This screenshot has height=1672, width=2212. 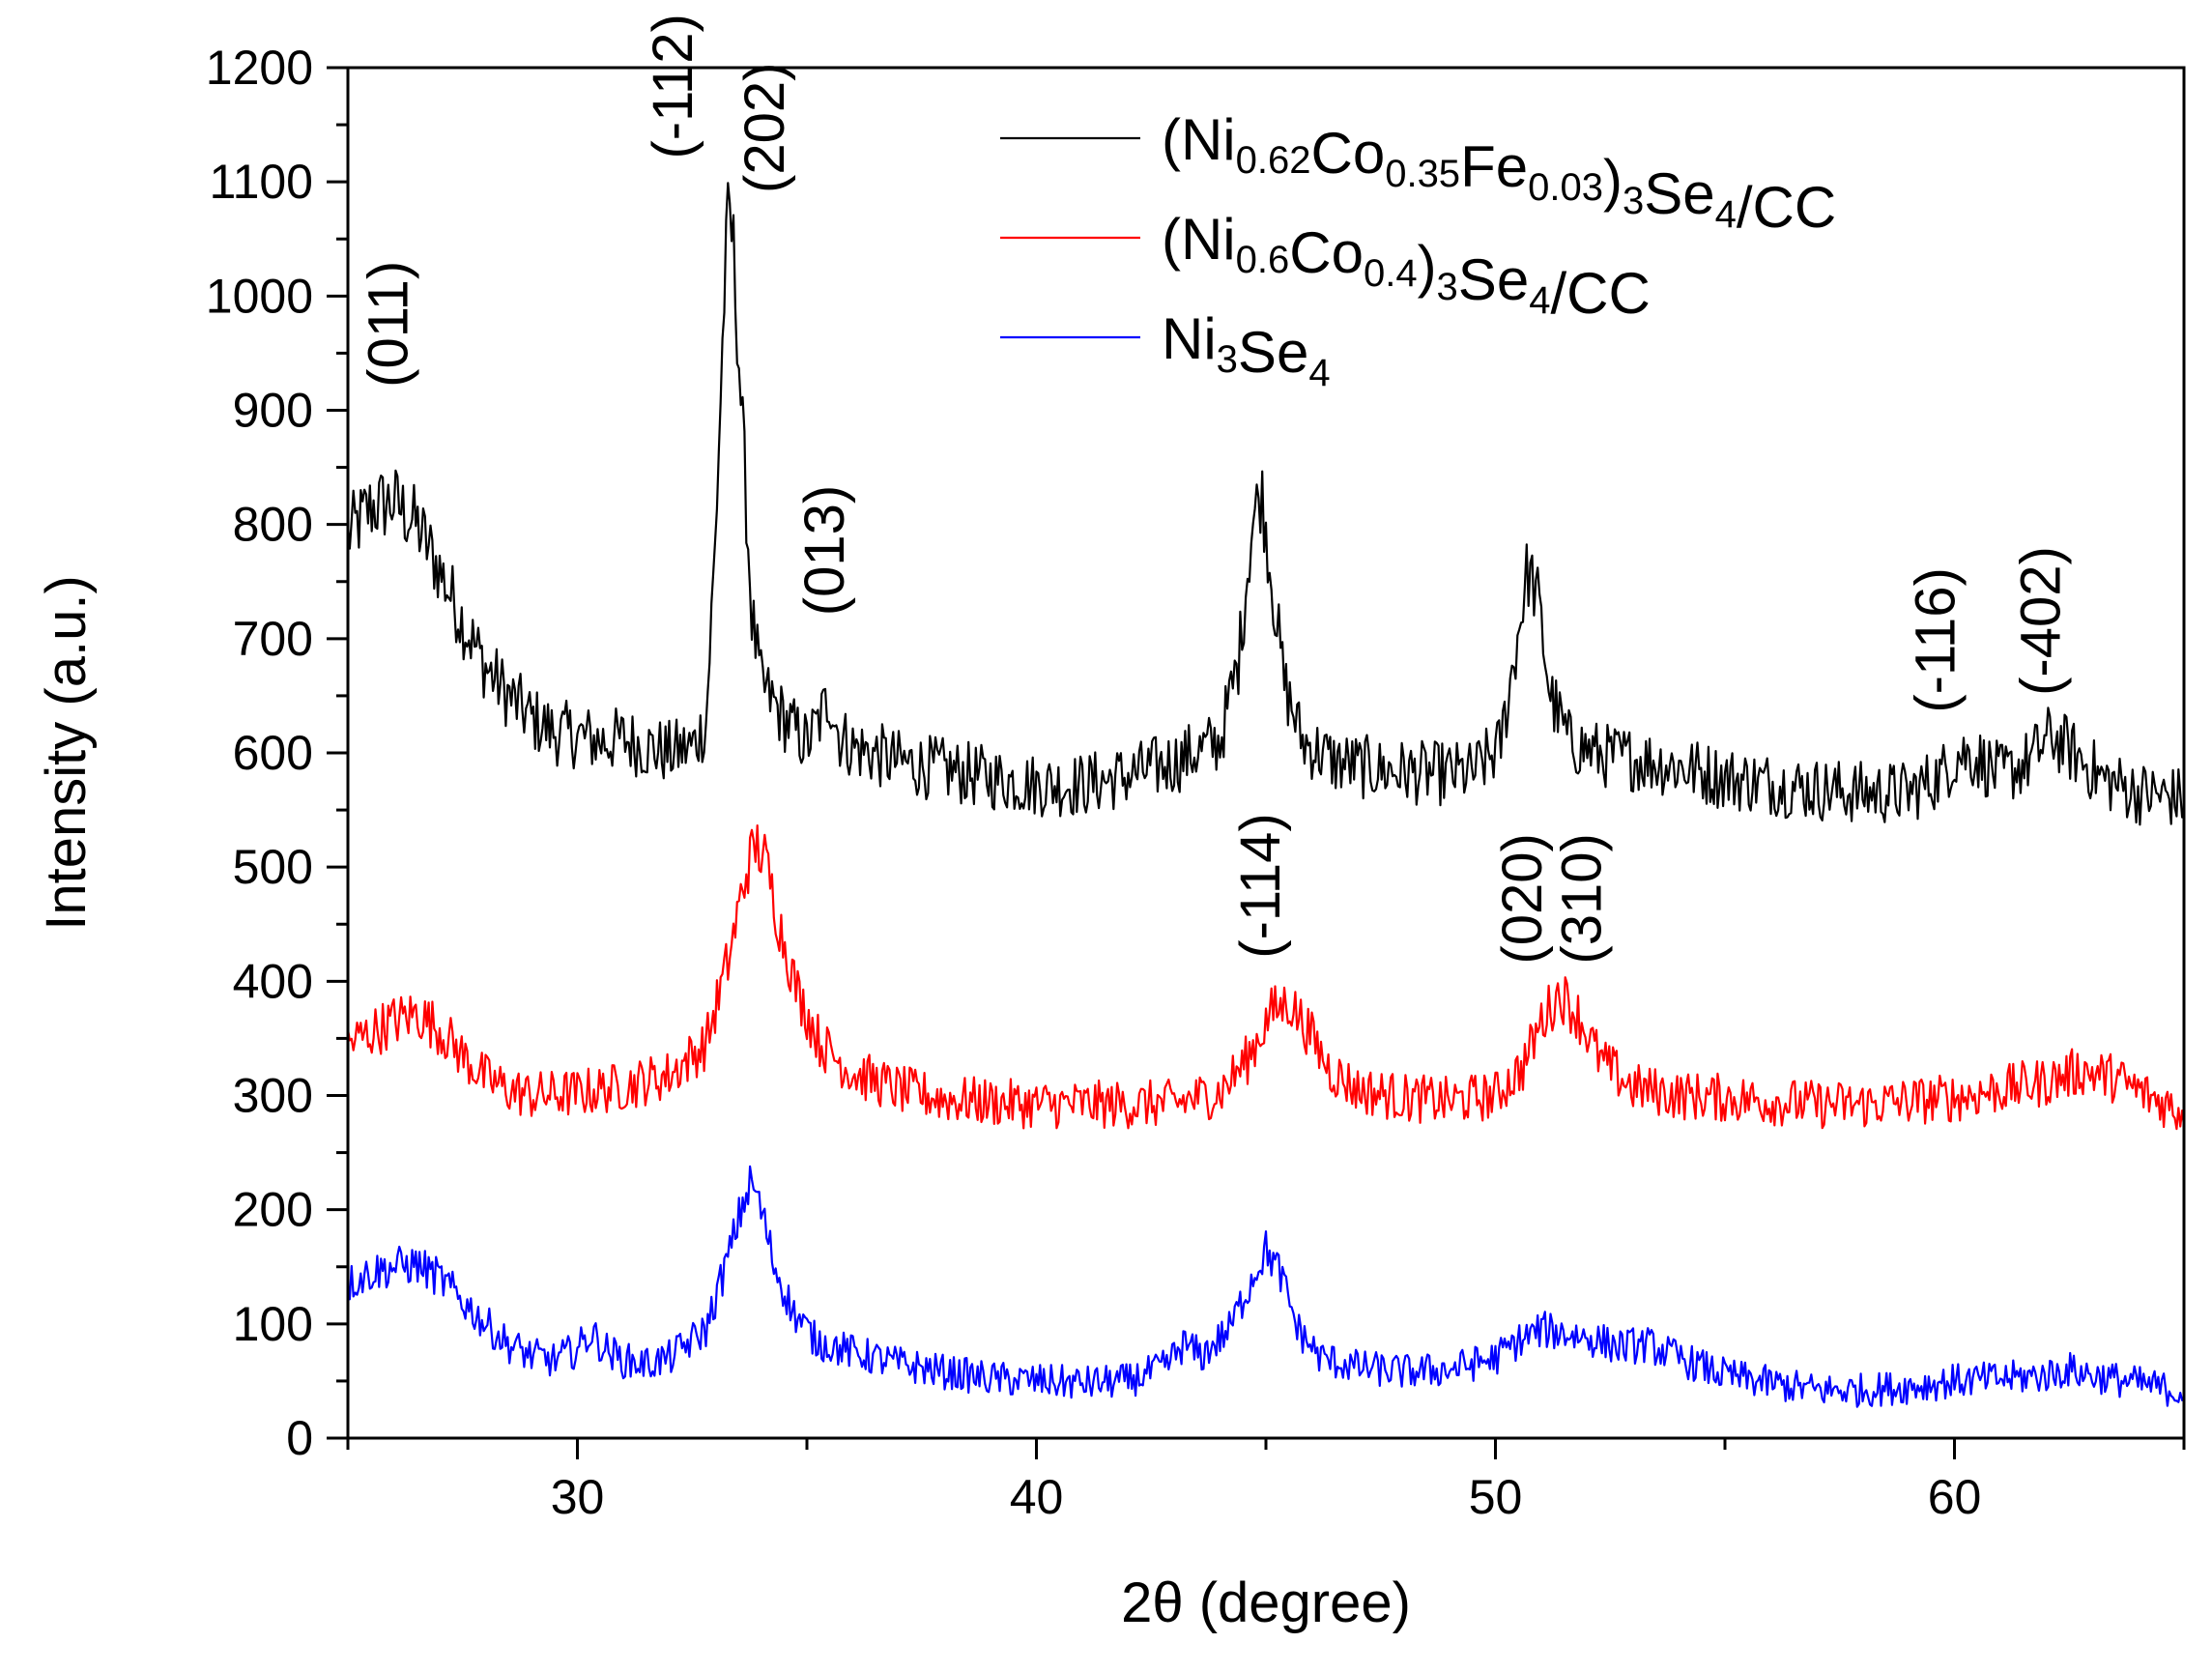 What do you see at coordinates (1266, 1481) in the screenshot?
I see `x-axis: 30 40 50 60` at bounding box center [1266, 1481].